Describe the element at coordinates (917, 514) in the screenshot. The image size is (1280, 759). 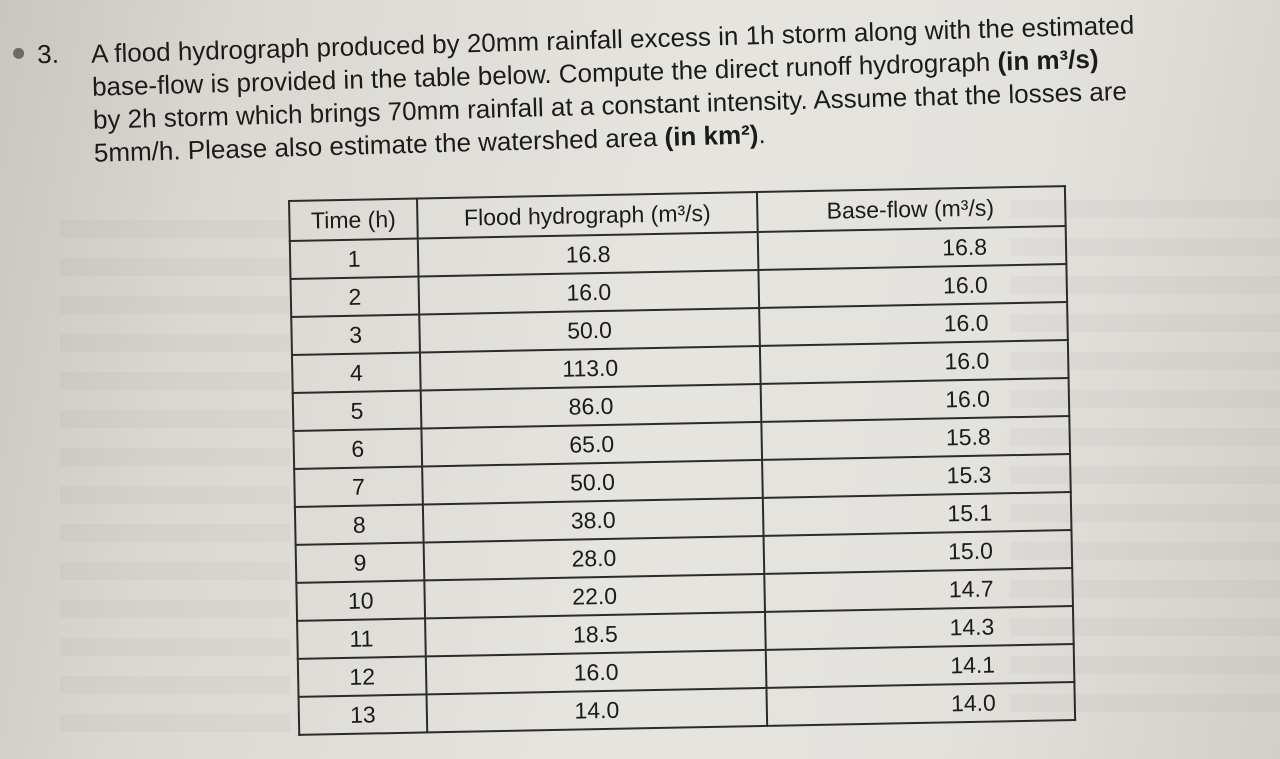
I see `cell-base-flow: 15.1` at that location.